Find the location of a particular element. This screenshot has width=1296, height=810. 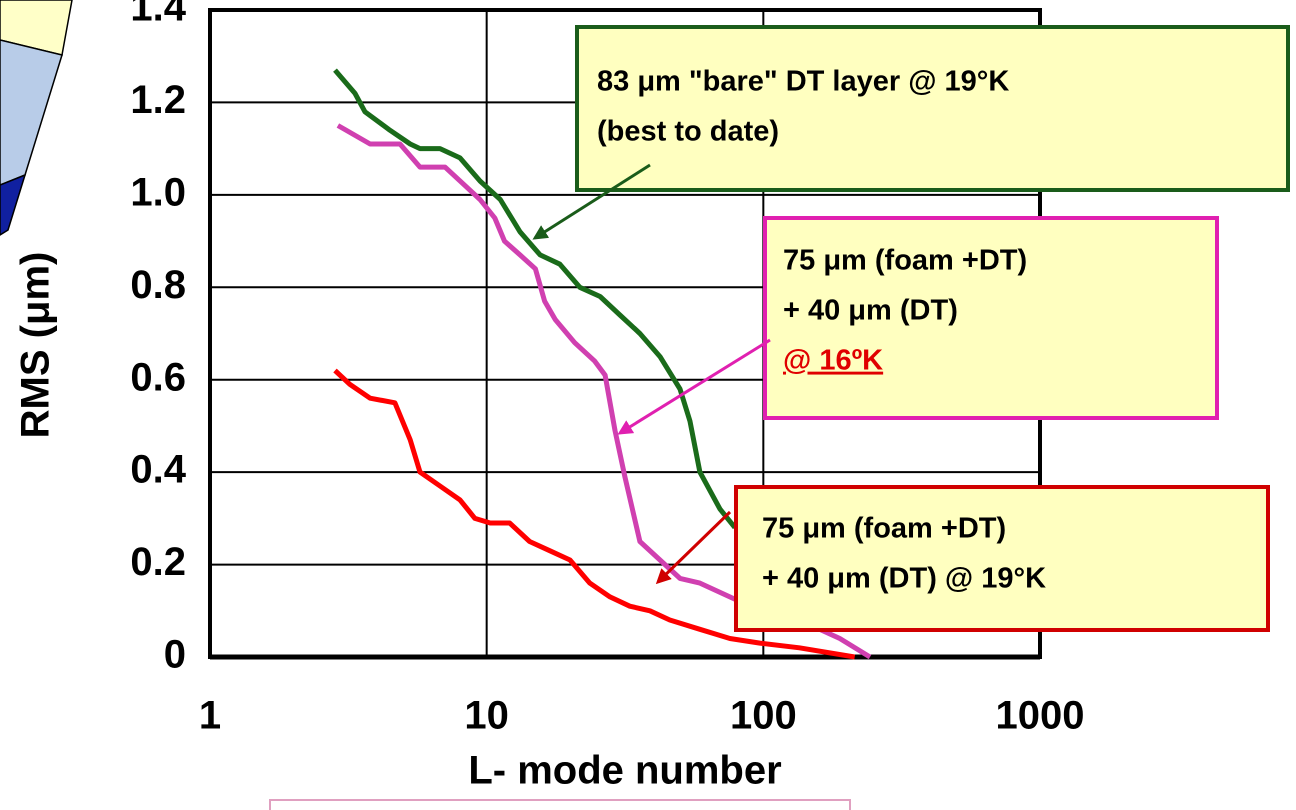

y-tick-label: 0.2 is located at coordinates (158, 562).